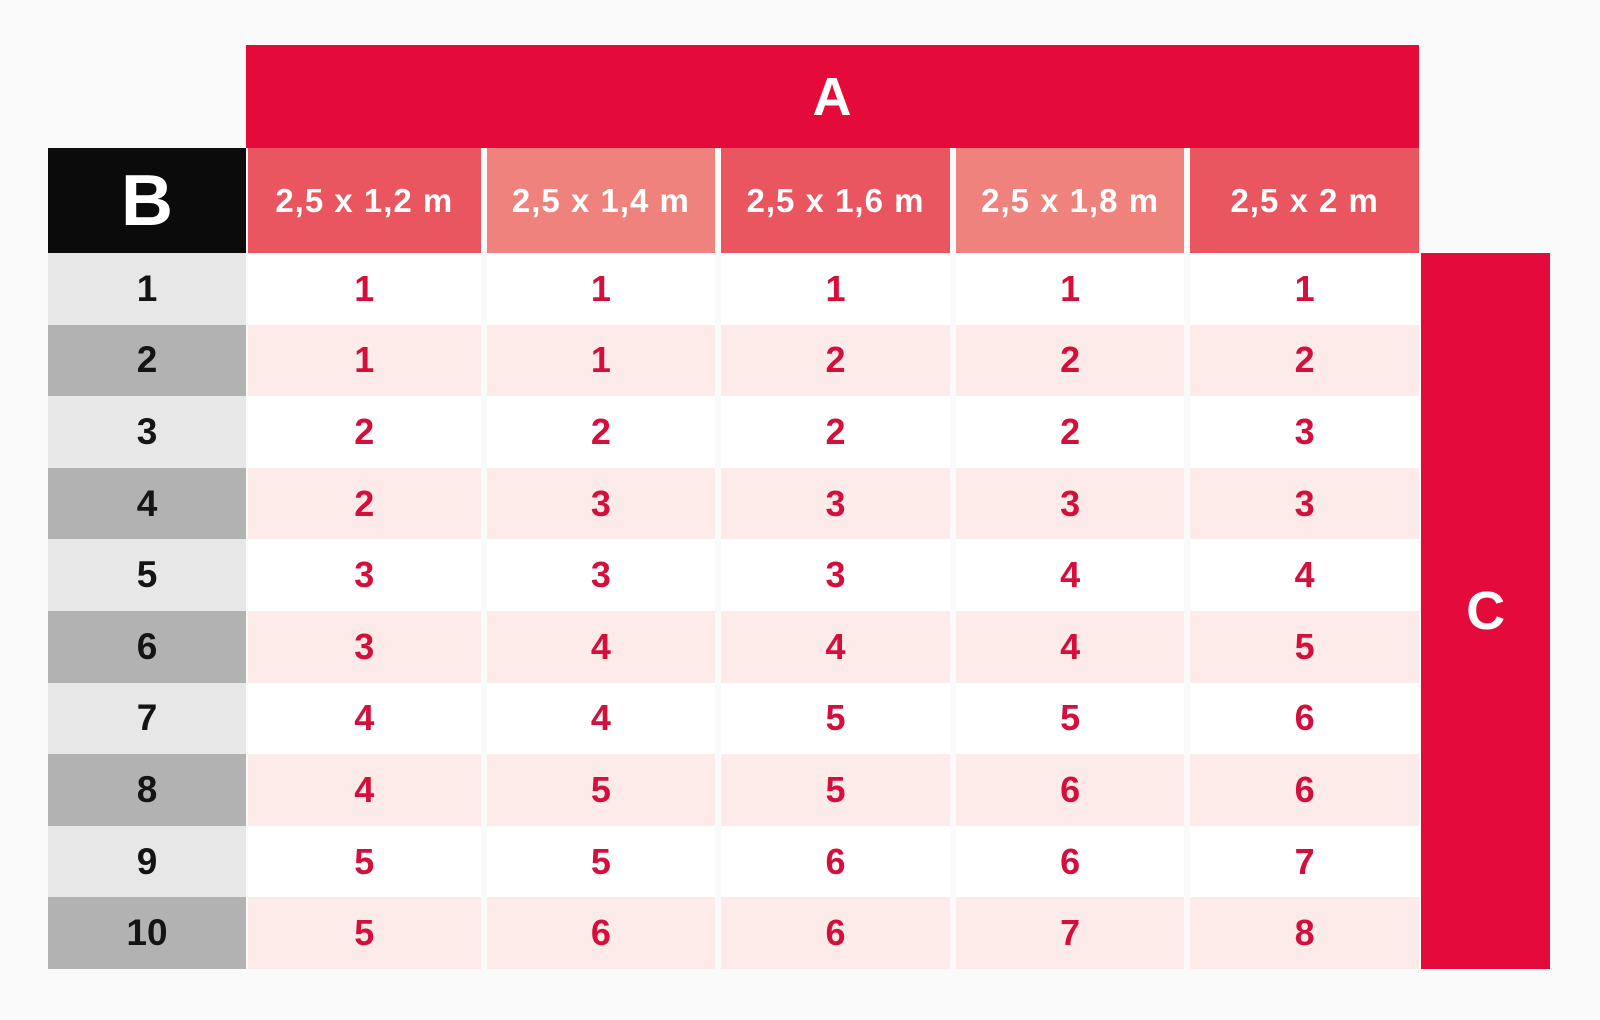 The width and height of the screenshot is (1600, 1020). I want to click on row-label-5: 5, so click(147, 575).